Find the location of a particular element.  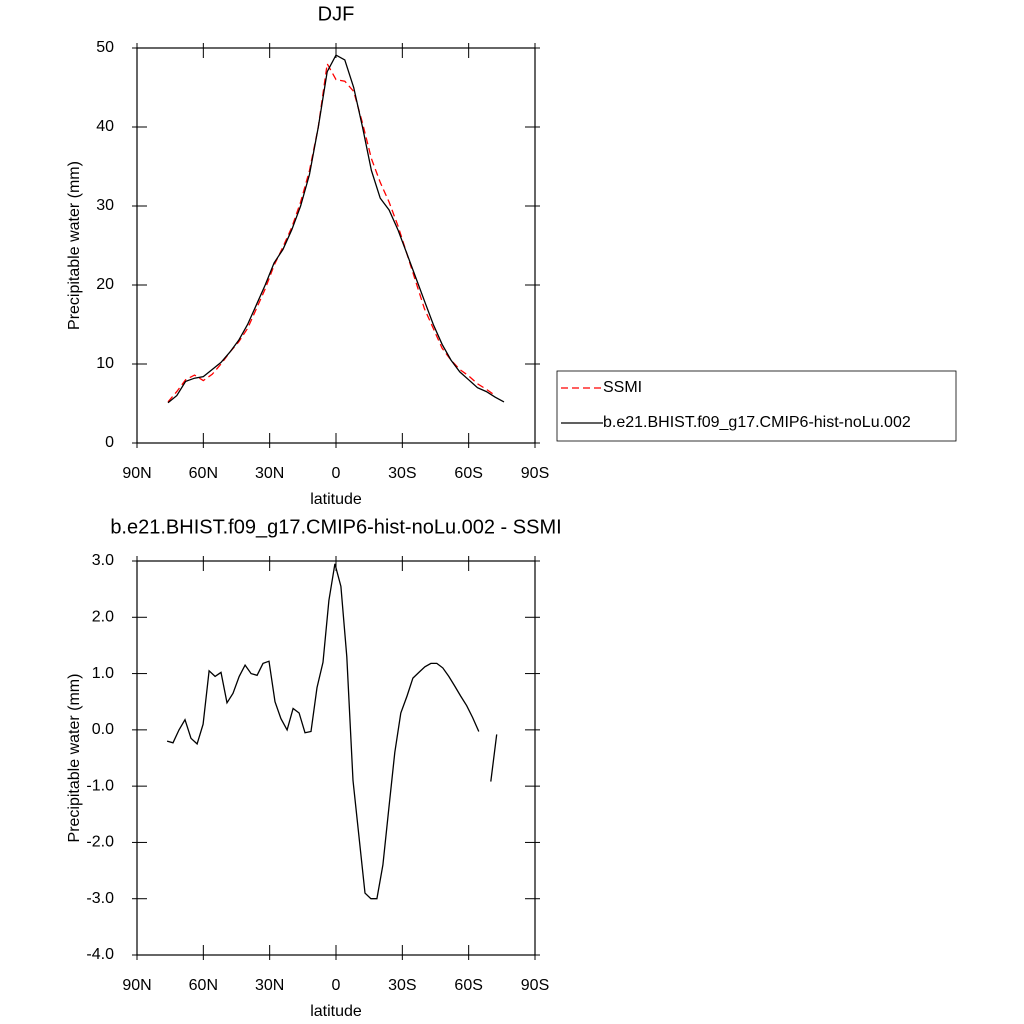

y-tick-label: 20 is located at coordinates (105, 284).